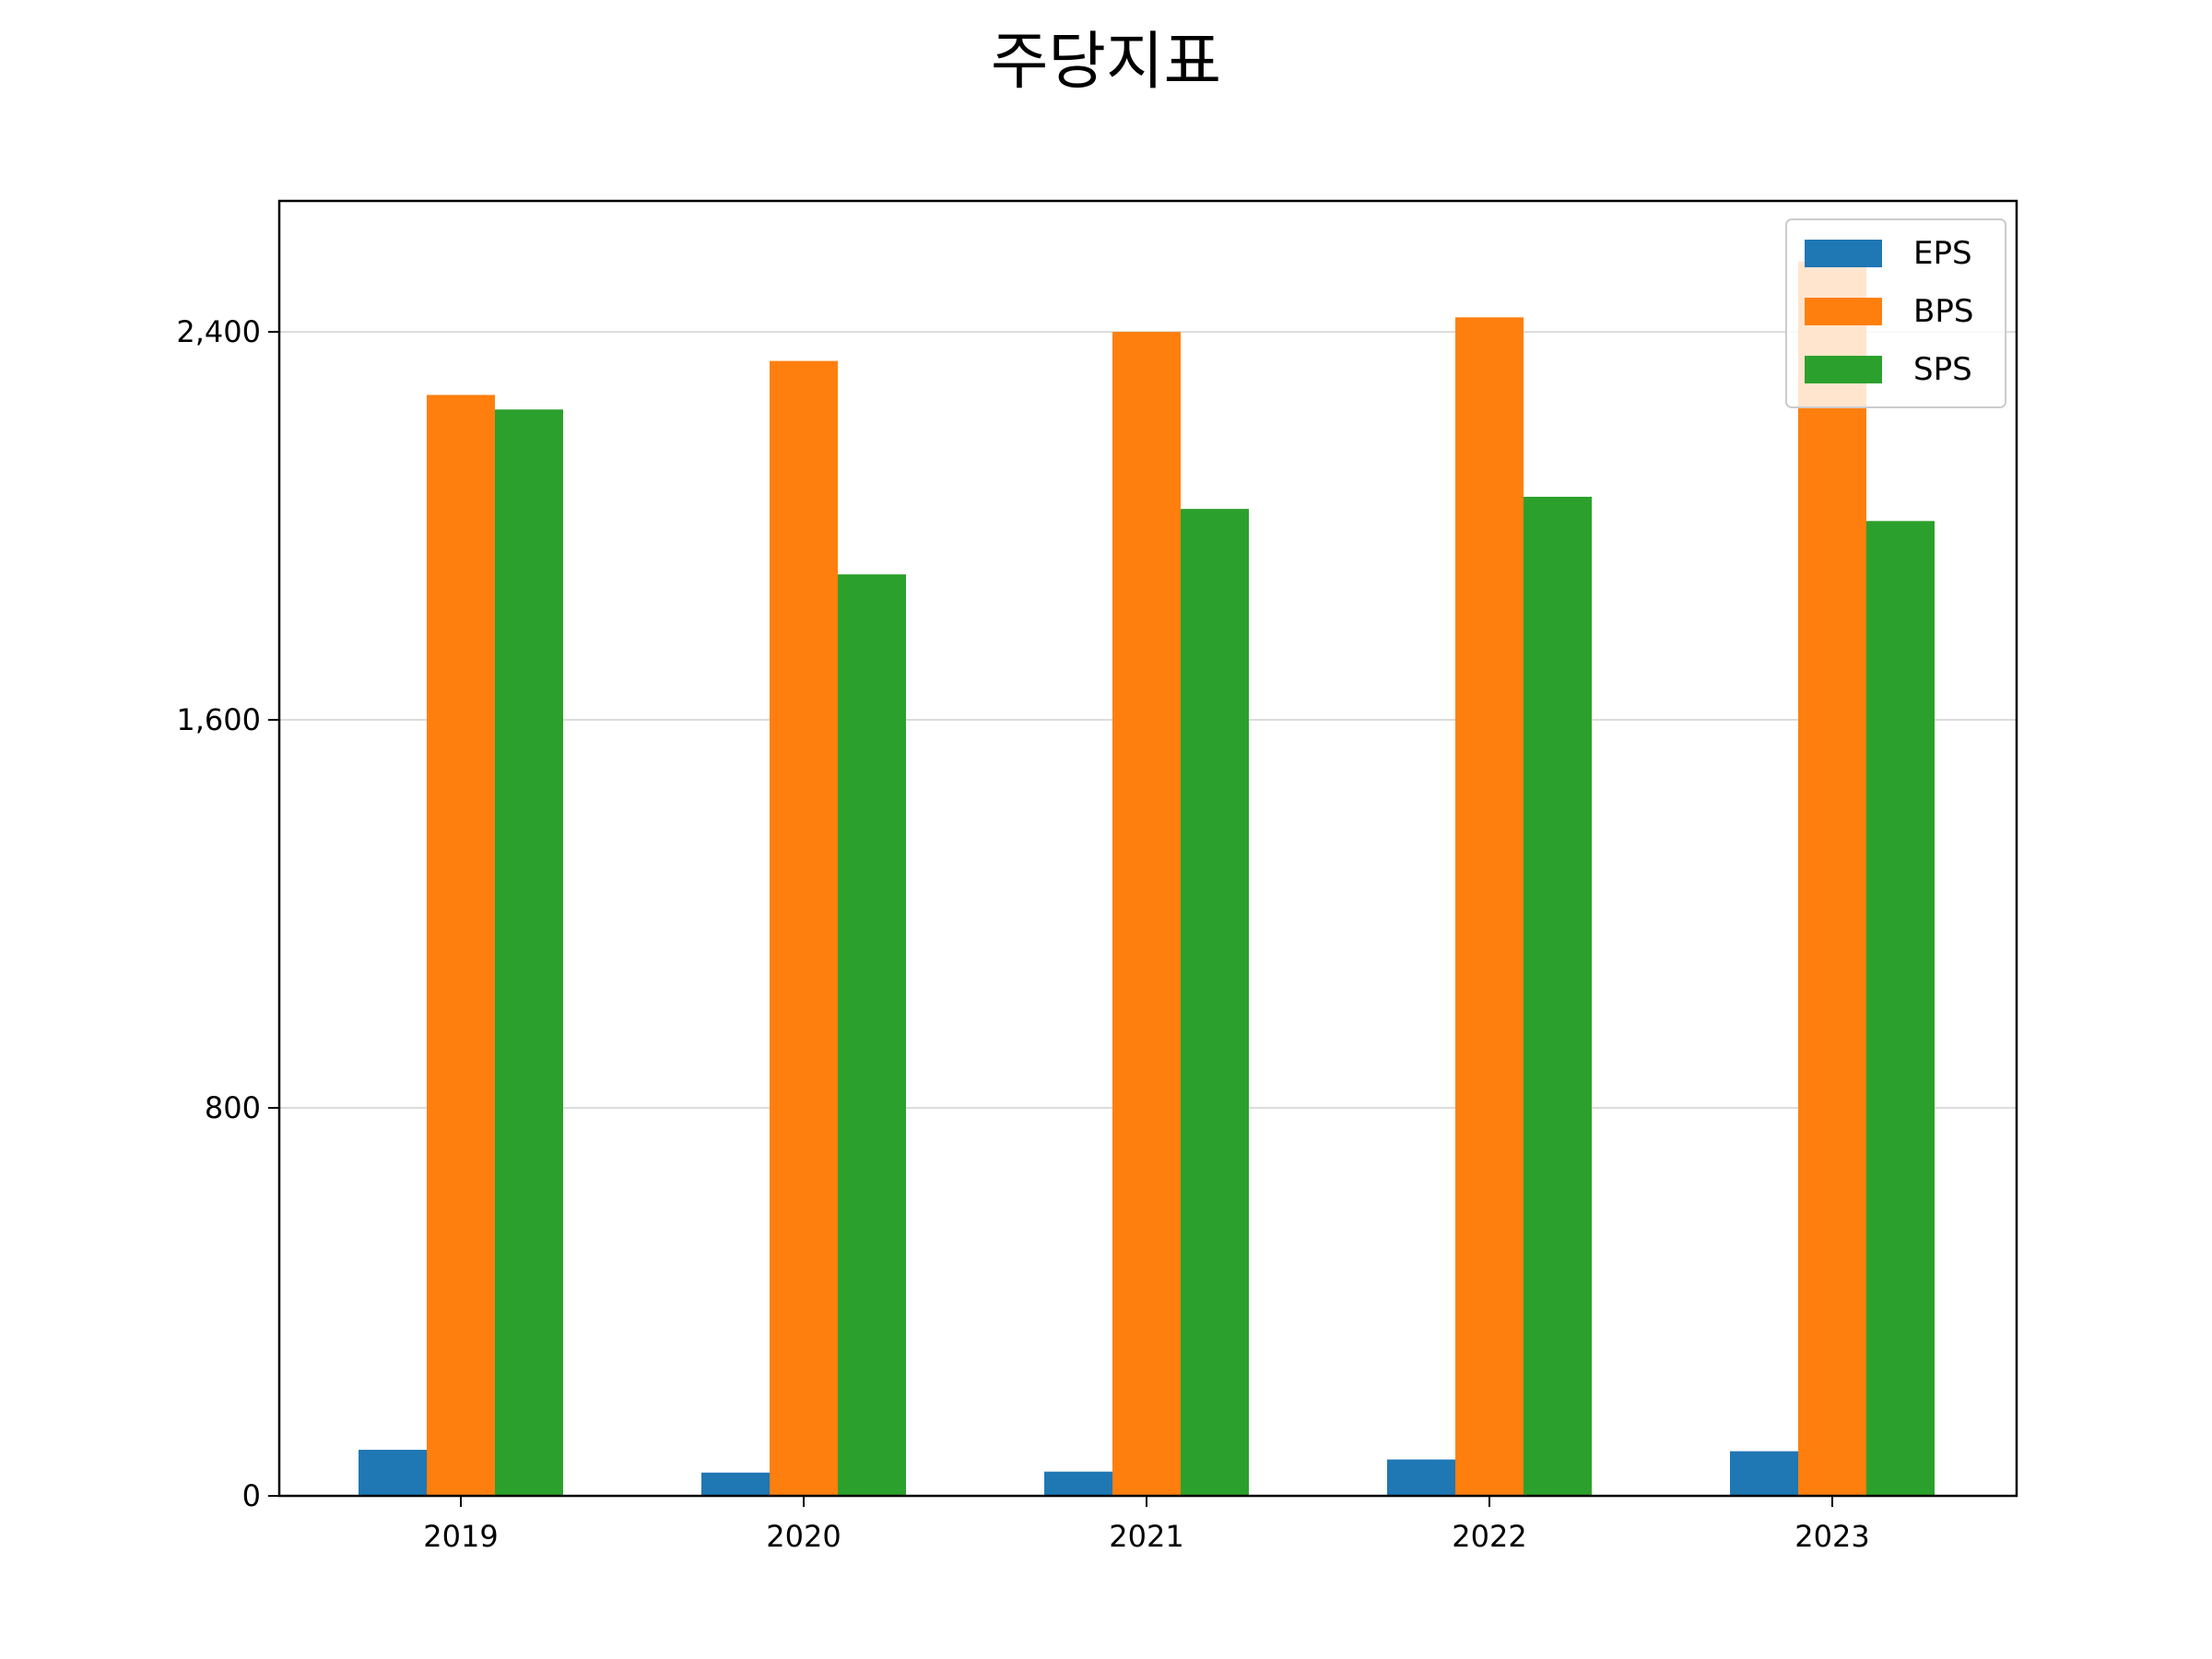  Describe the element at coordinates (1078, 1483) in the screenshot. I see `bar-eps-2021` at that location.